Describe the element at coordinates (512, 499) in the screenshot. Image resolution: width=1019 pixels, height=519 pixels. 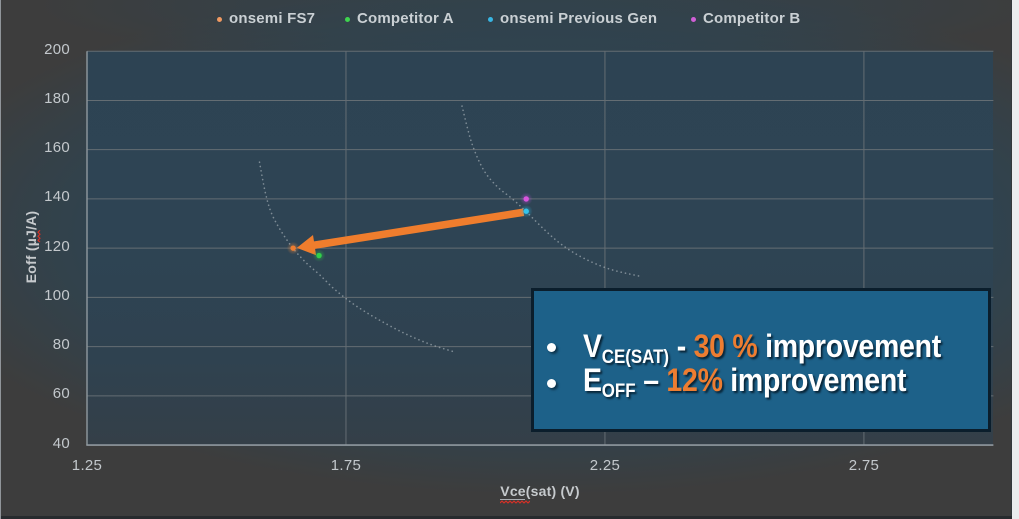
I see `underline` at that location.